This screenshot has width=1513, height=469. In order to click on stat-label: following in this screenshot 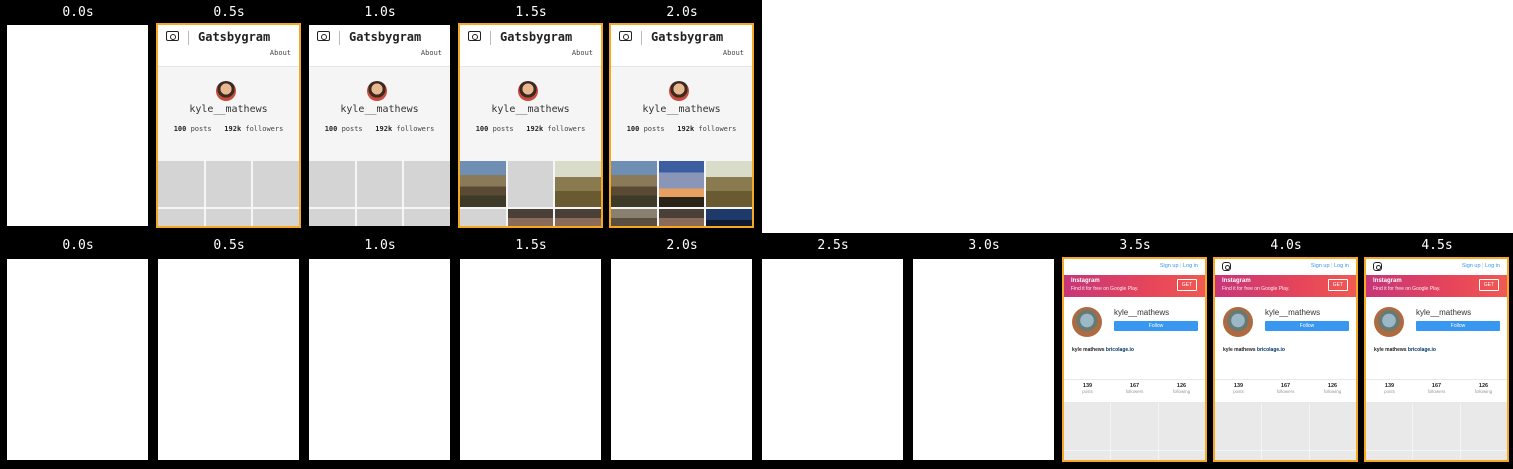, I will do `click(1181, 391)`.